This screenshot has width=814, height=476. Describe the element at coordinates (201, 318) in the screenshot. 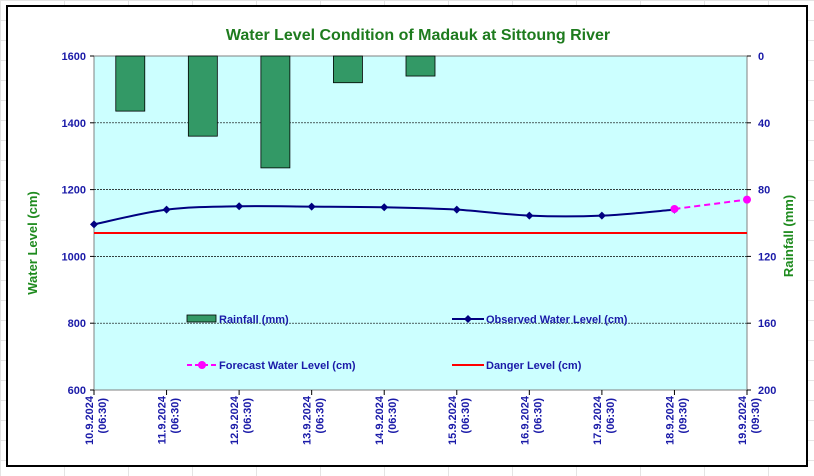

I see `legend-rainfall-swatch` at that location.